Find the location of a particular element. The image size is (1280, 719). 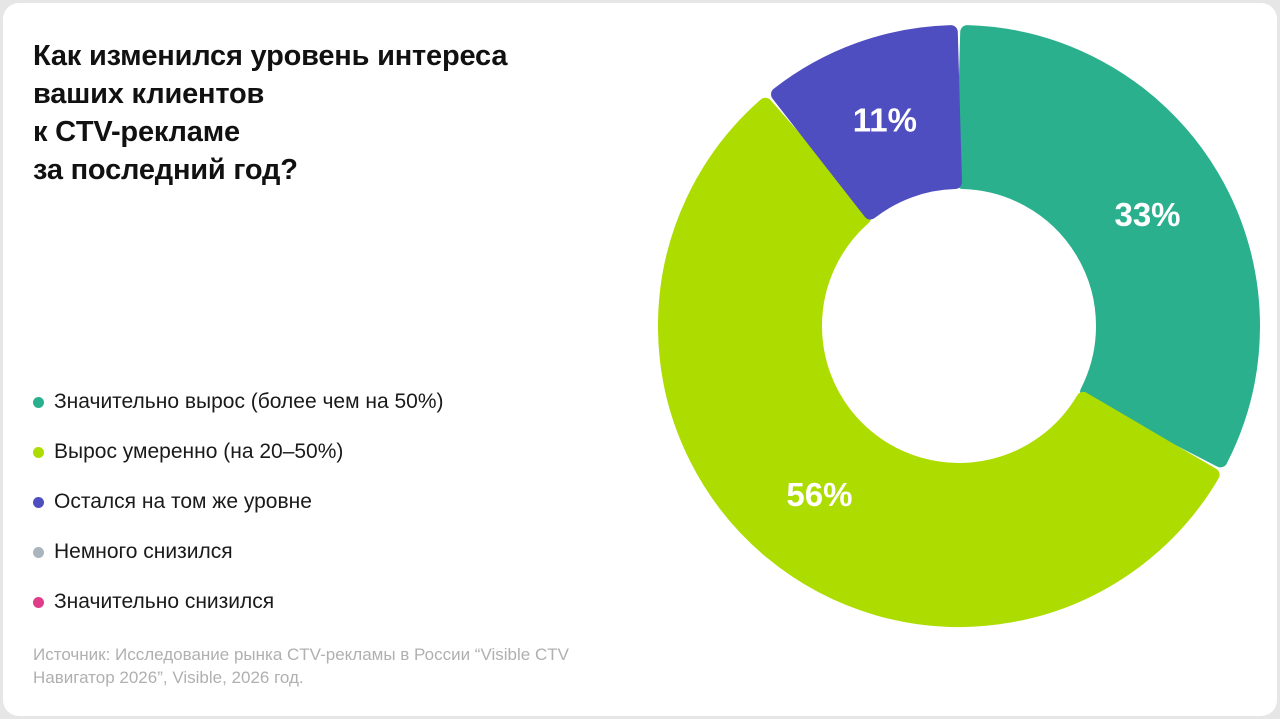

slice-value-label: 33% is located at coordinates (1147, 214).